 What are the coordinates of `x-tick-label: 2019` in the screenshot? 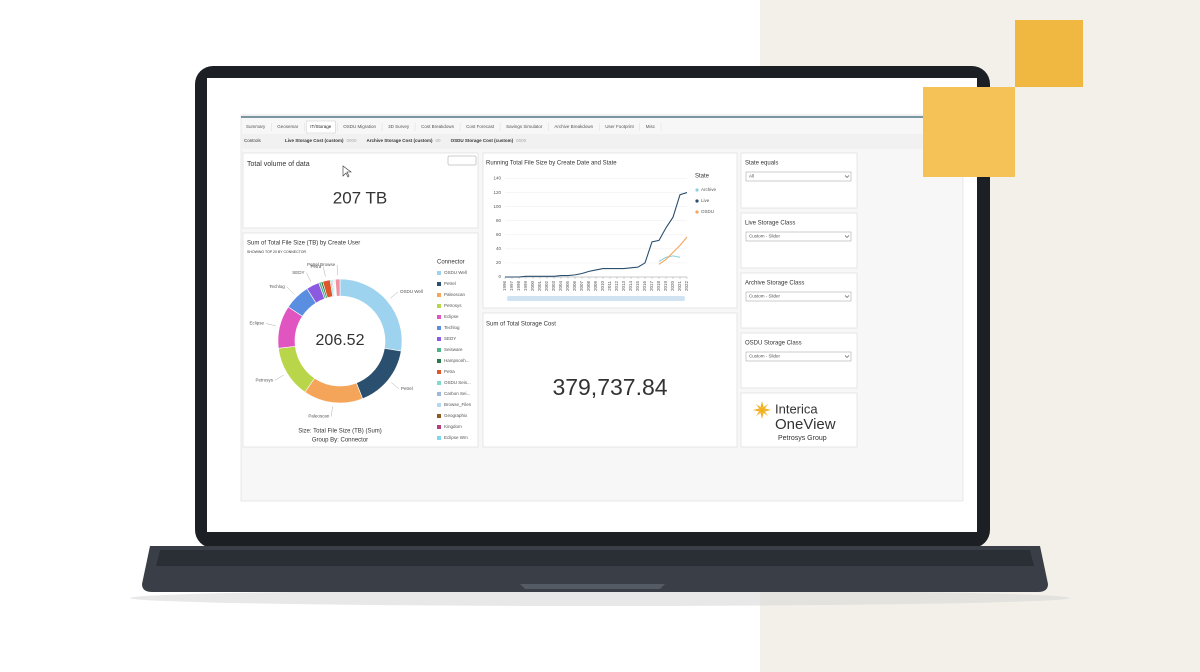 It's located at (665, 286).